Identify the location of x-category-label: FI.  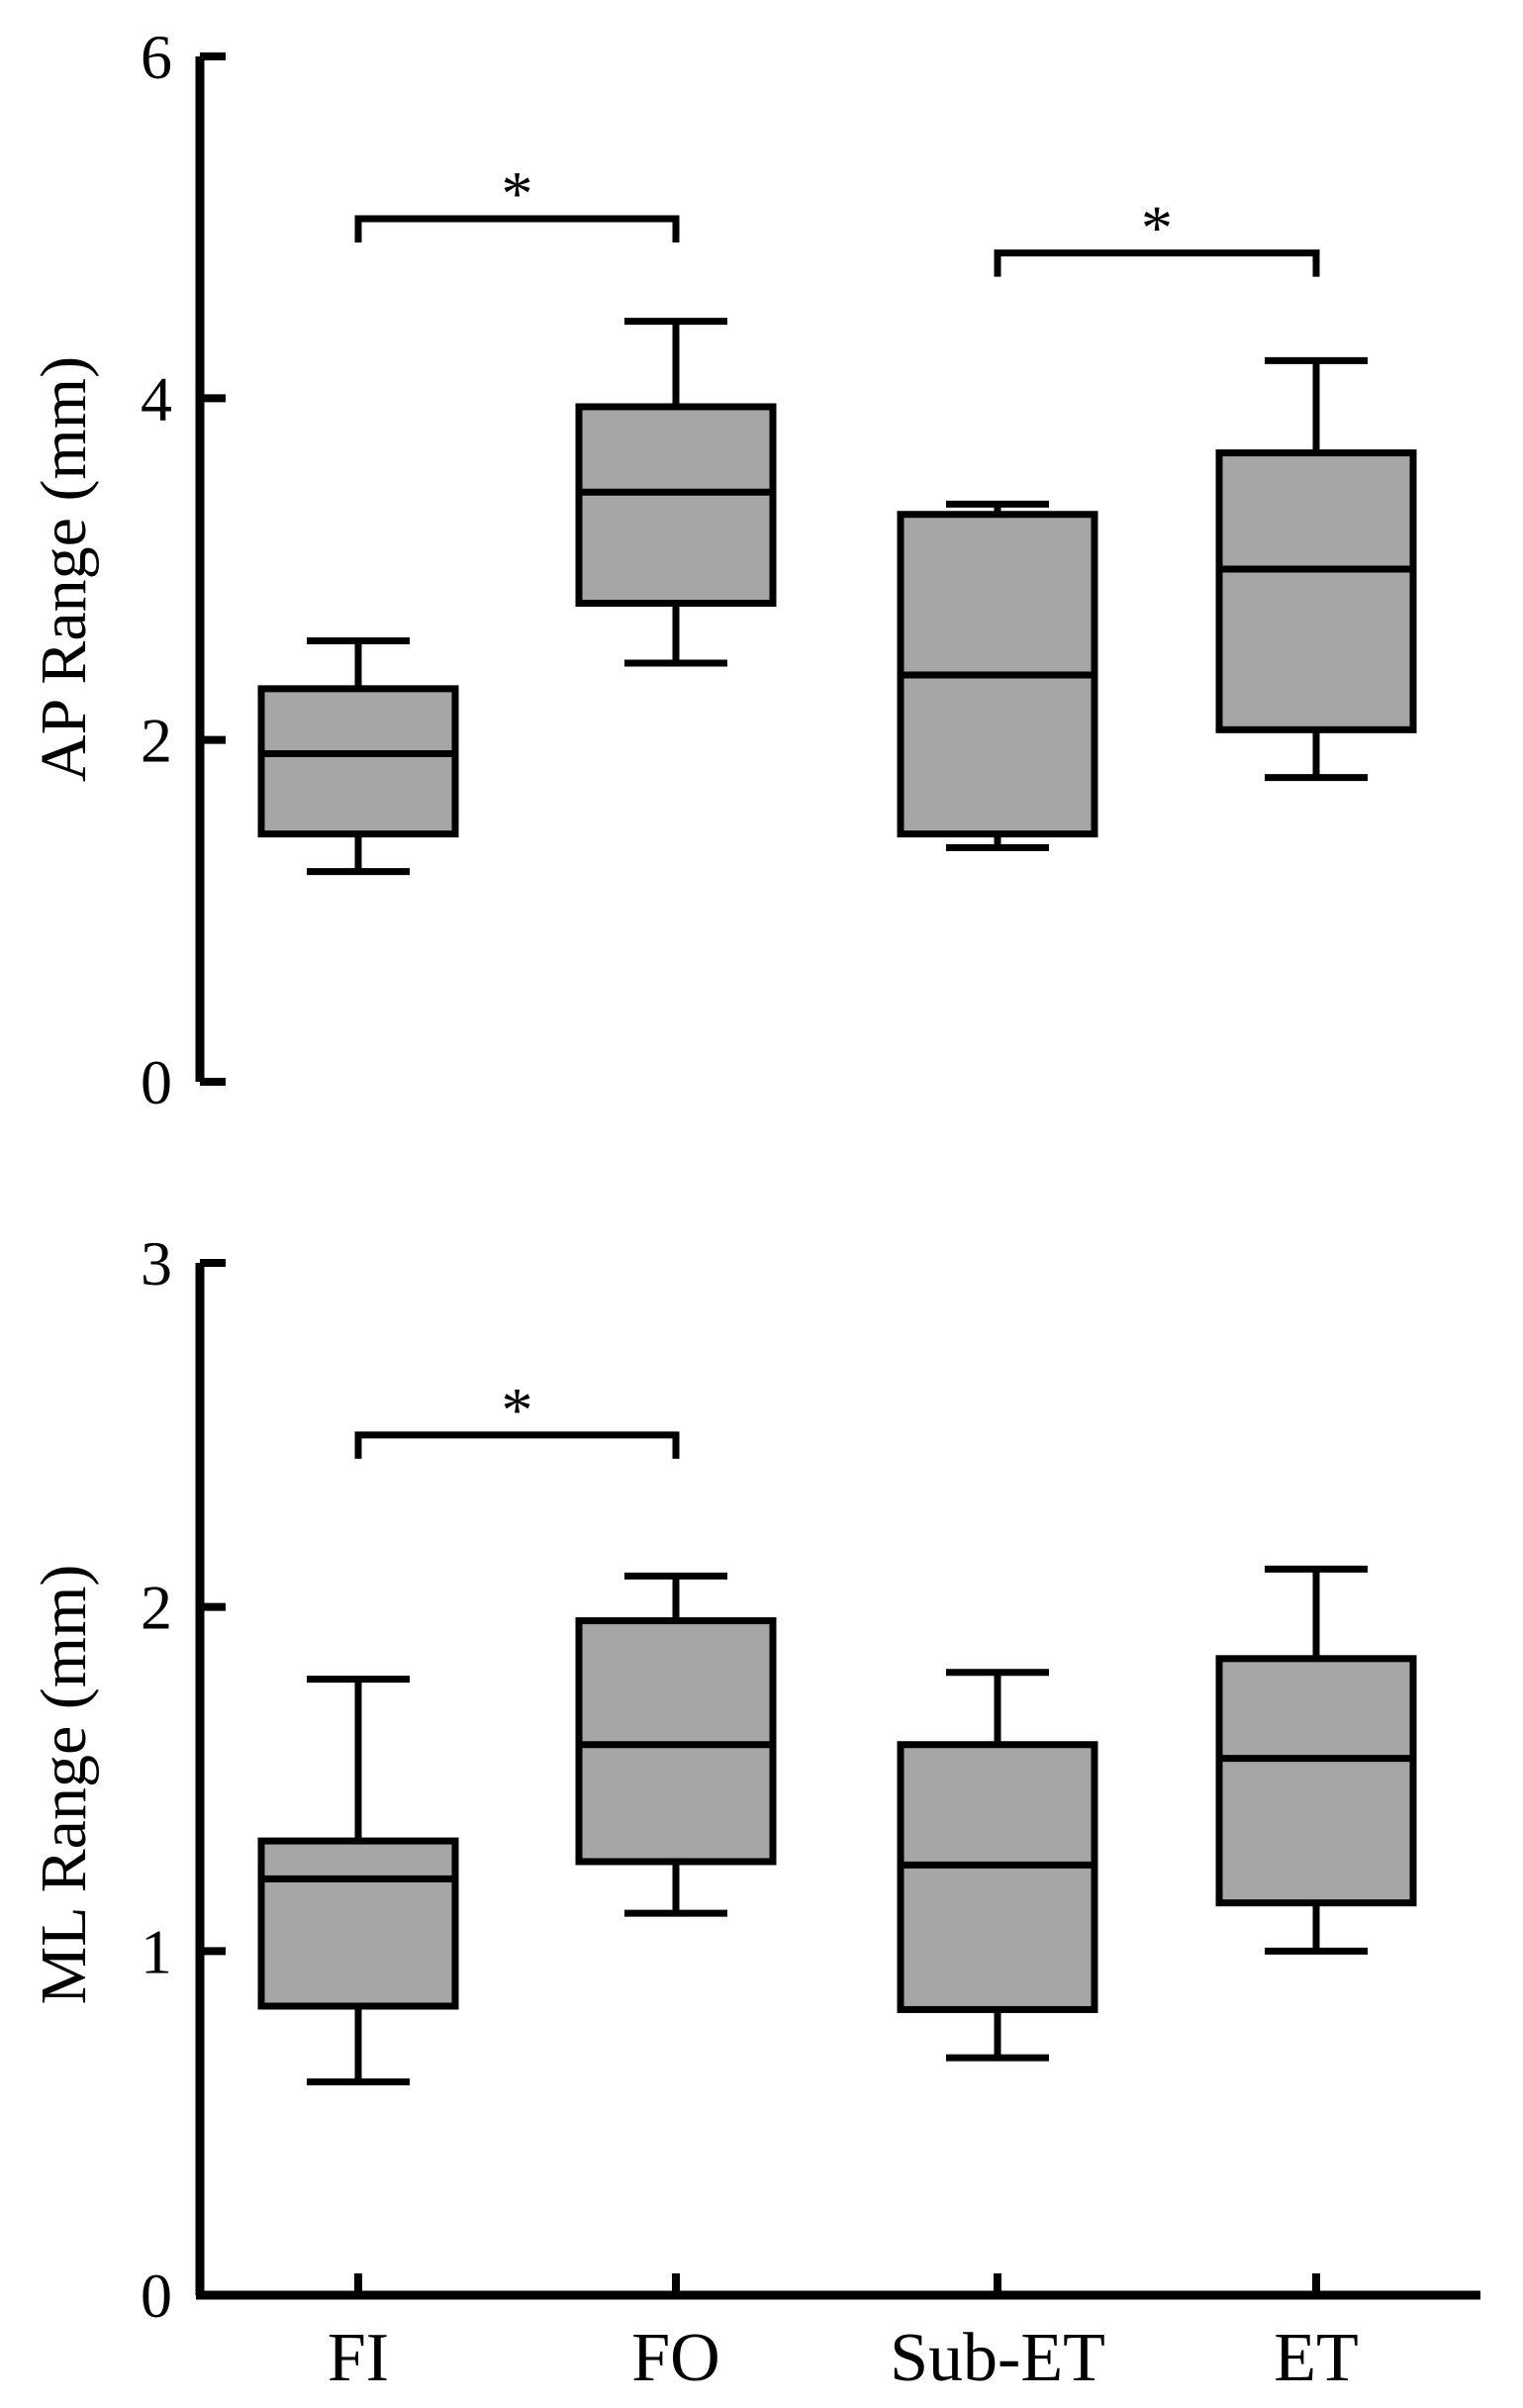
(359, 2358).